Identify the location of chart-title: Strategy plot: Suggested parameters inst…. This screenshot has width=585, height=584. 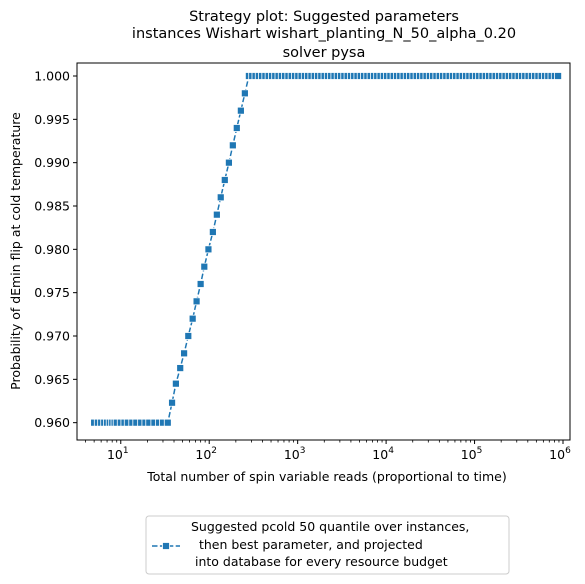
(324, 35).